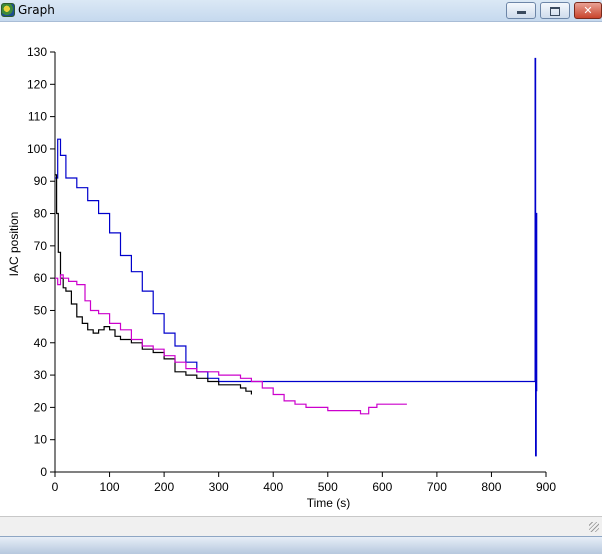 The width and height of the screenshot is (602, 554). What do you see at coordinates (491, 487) in the screenshot?
I see `x-tick-label: 800` at bounding box center [491, 487].